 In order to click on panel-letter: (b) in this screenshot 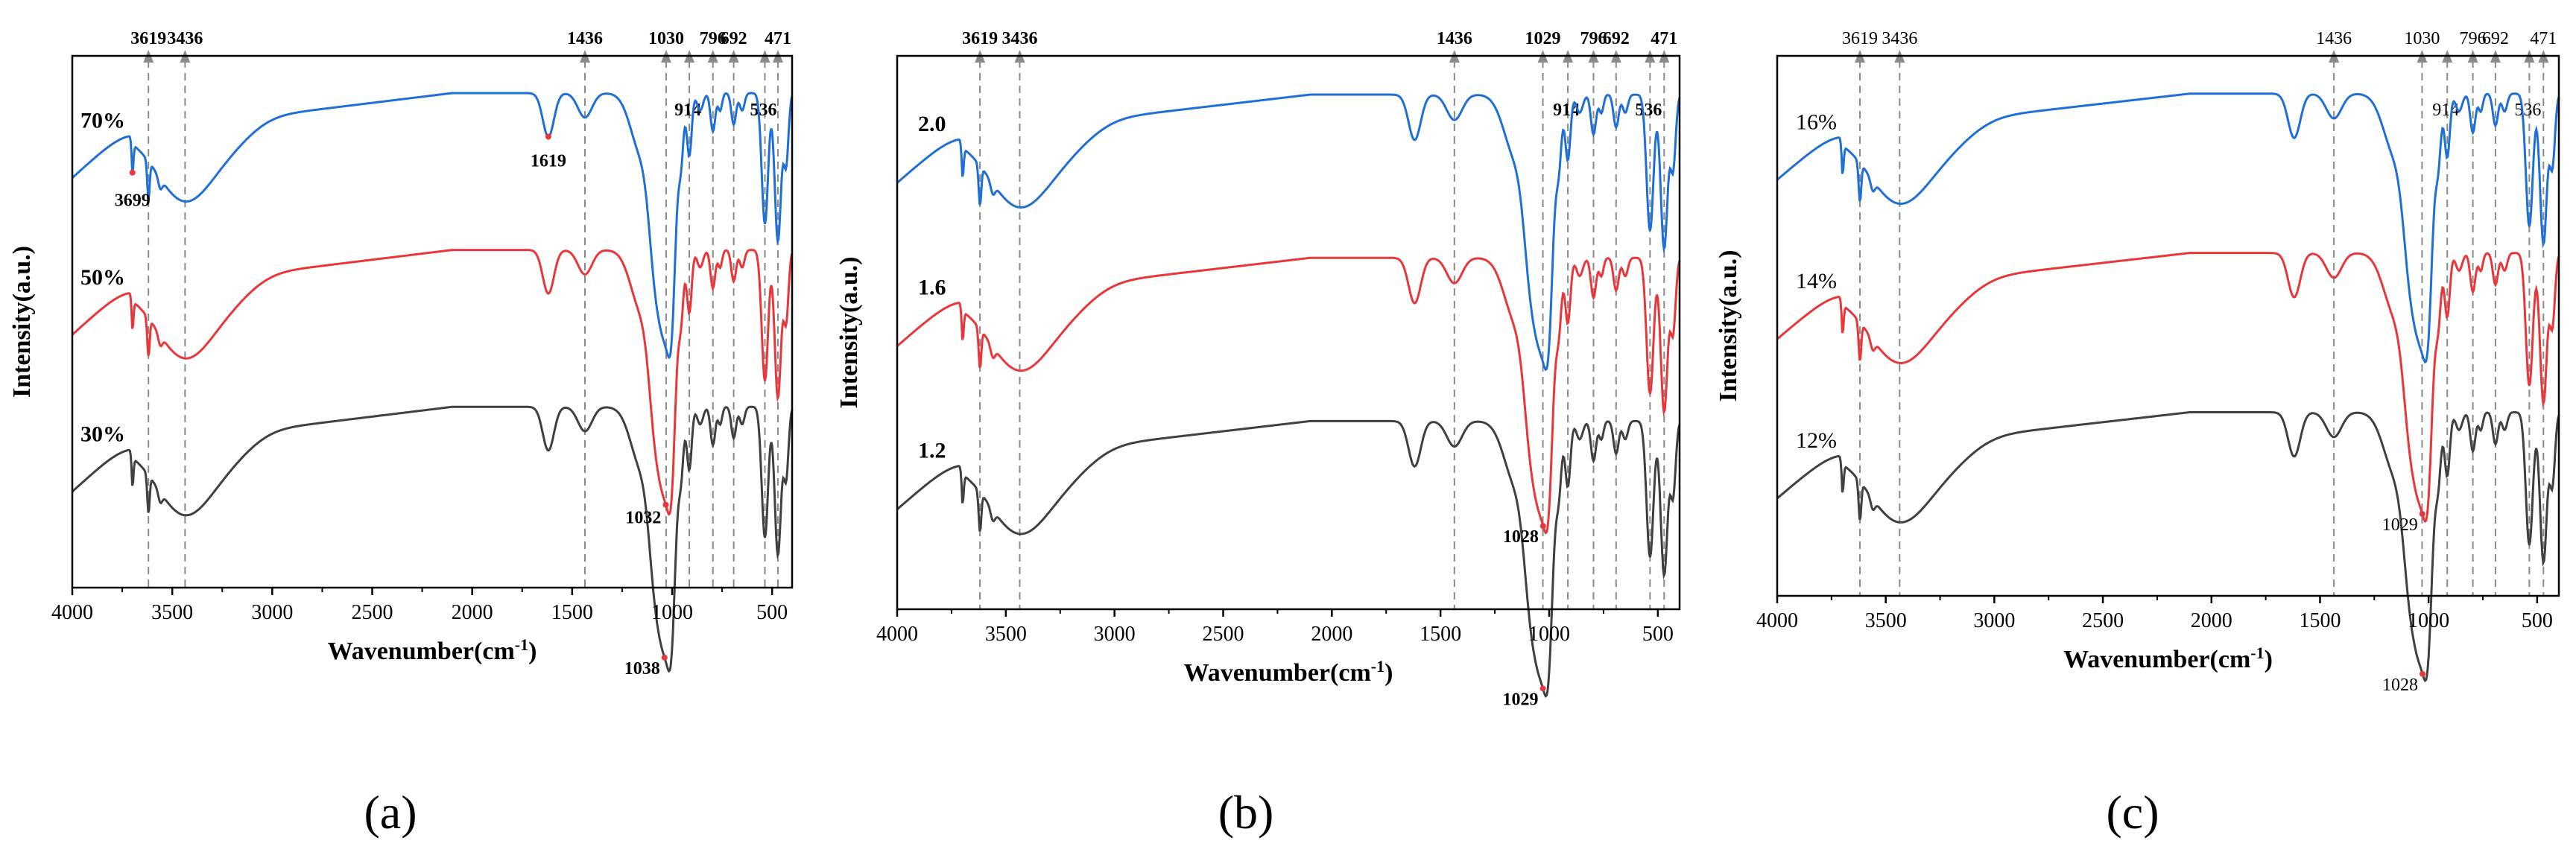, I will do `click(1246, 812)`.